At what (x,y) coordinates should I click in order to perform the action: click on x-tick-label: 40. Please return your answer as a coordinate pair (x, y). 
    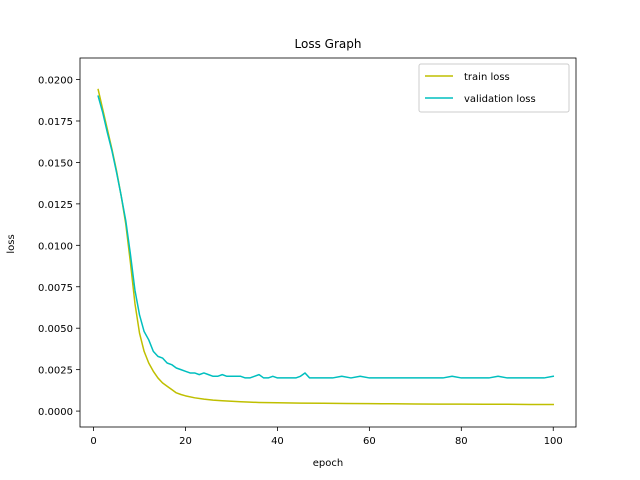
    Looking at the image, I should click on (277, 441).